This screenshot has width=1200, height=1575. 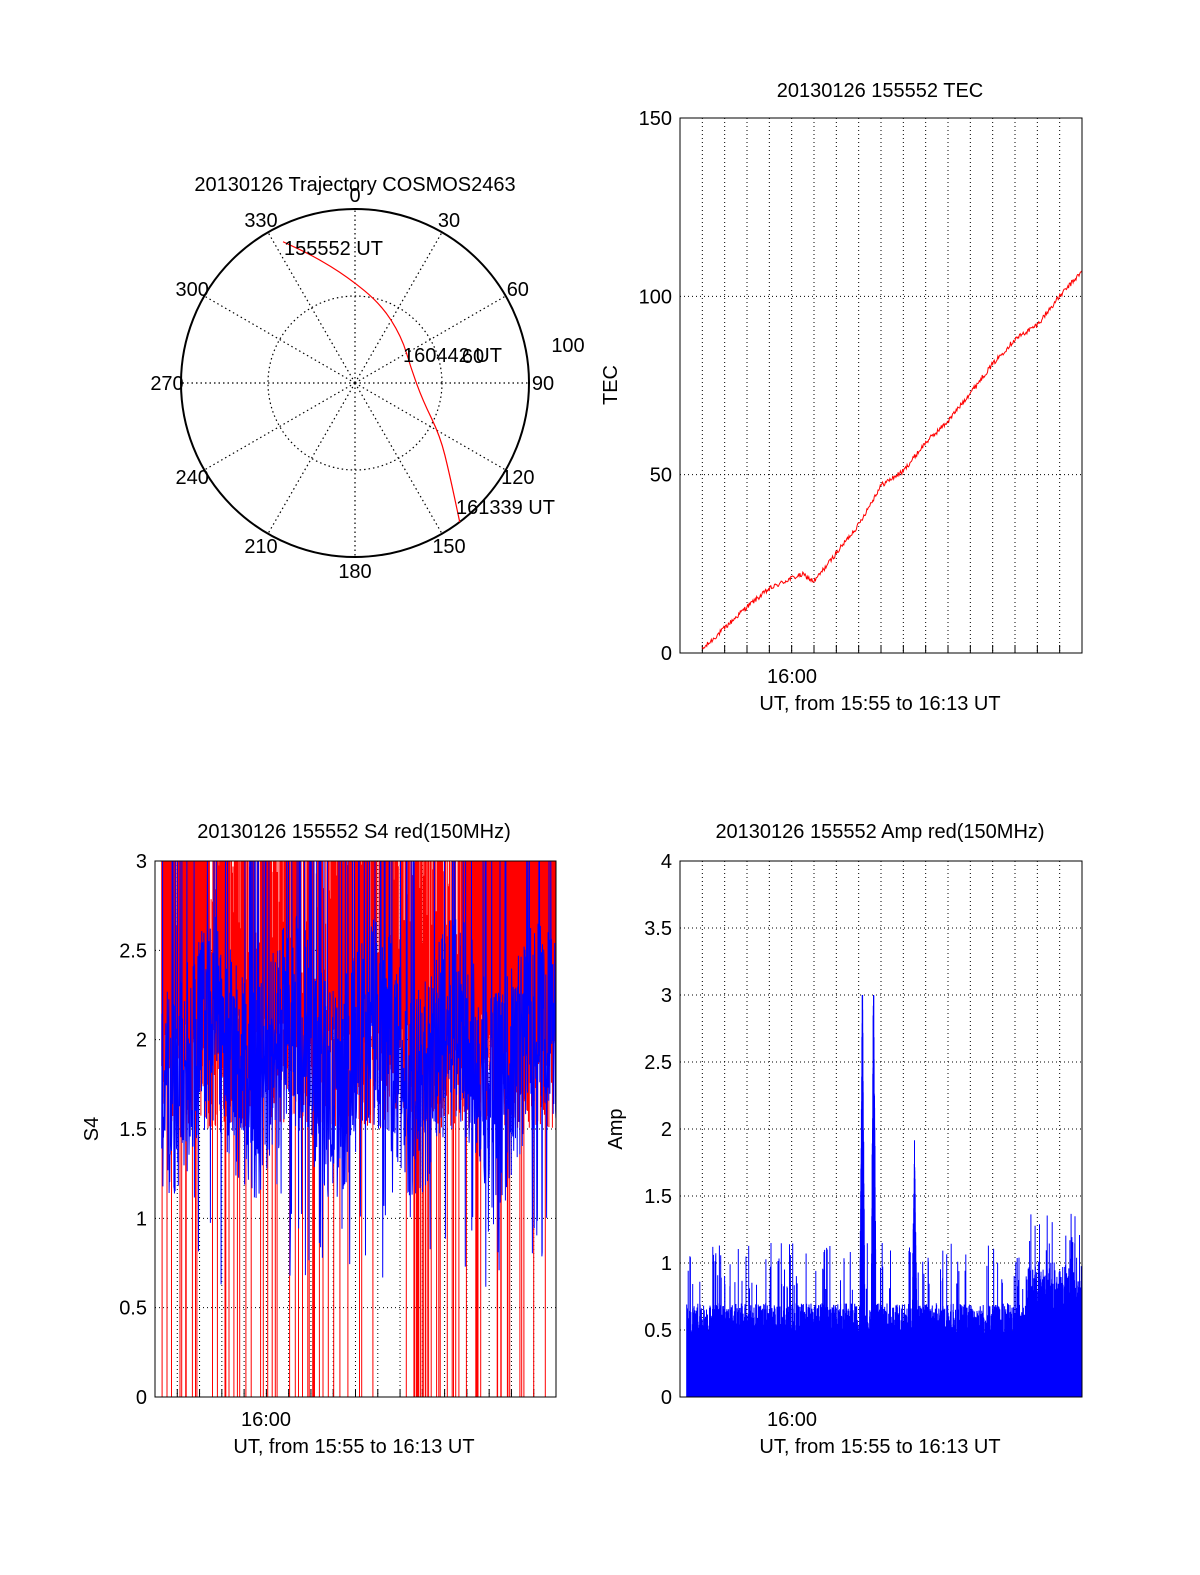 What do you see at coordinates (141, 1398) in the screenshot?
I see `s4-ytick-label: 0` at bounding box center [141, 1398].